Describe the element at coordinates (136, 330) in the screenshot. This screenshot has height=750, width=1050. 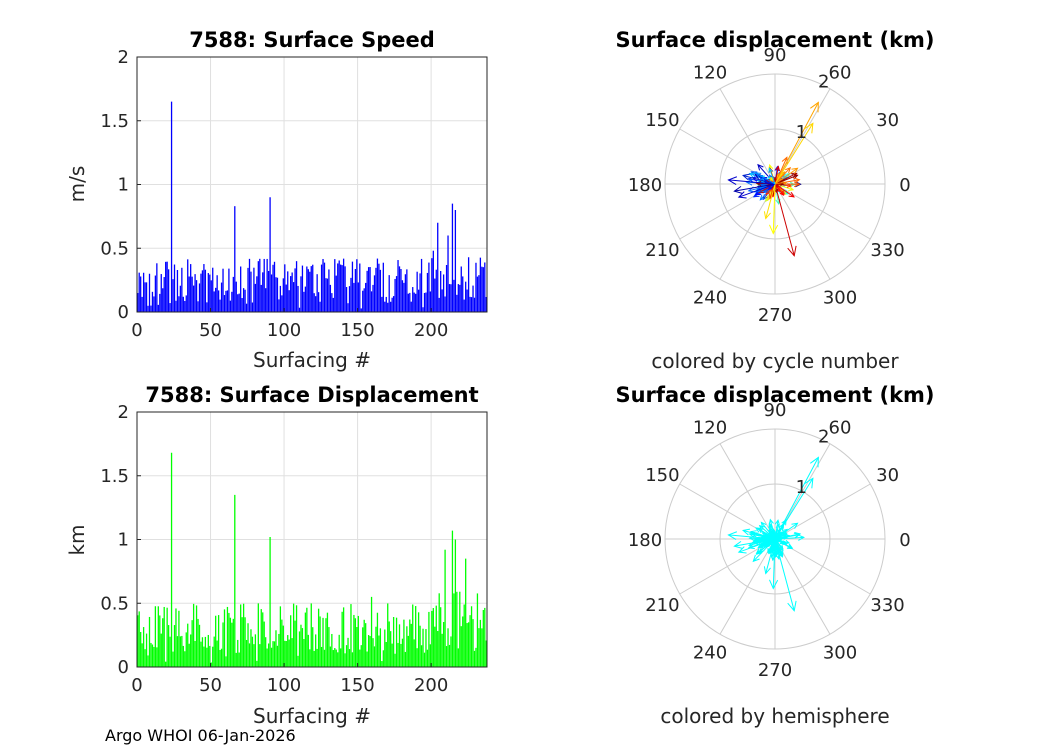
I see `x-tick-label: 0` at that location.